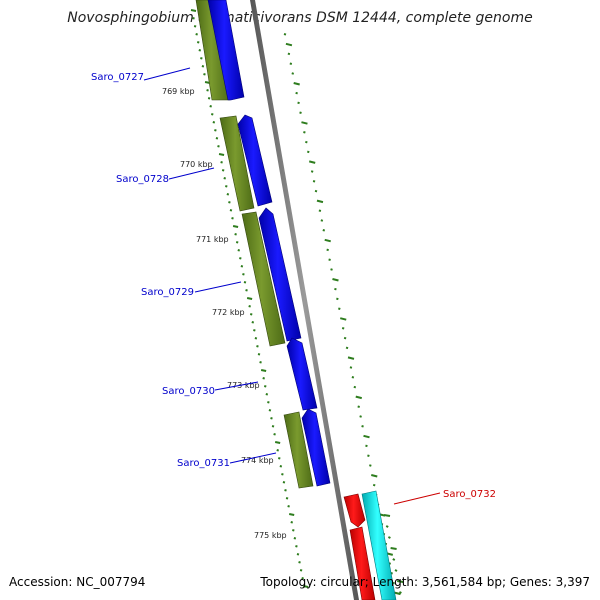 The height and width of the screenshot is (600, 600). What do you see at coordinates (203, 463) in the screenshot?
I see `gene-label-saro-0731: Saro_0731` at bounding box center [203, 463].